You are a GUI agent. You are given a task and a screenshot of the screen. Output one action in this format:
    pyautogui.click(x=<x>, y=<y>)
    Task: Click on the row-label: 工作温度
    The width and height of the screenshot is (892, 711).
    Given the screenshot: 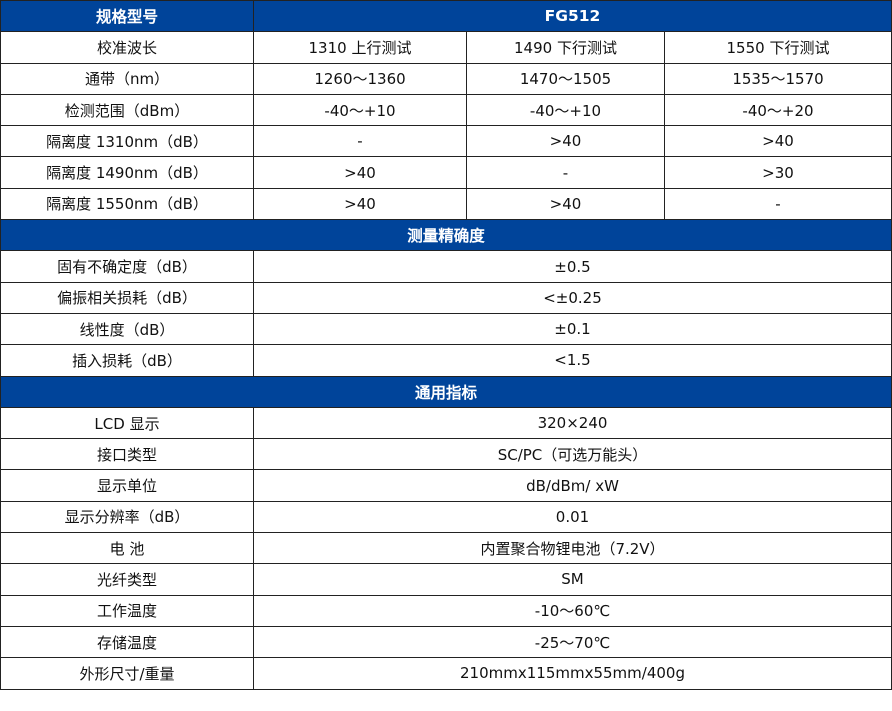 What is the action you would take?
    pyautogui.click(x=127, y=610)
    